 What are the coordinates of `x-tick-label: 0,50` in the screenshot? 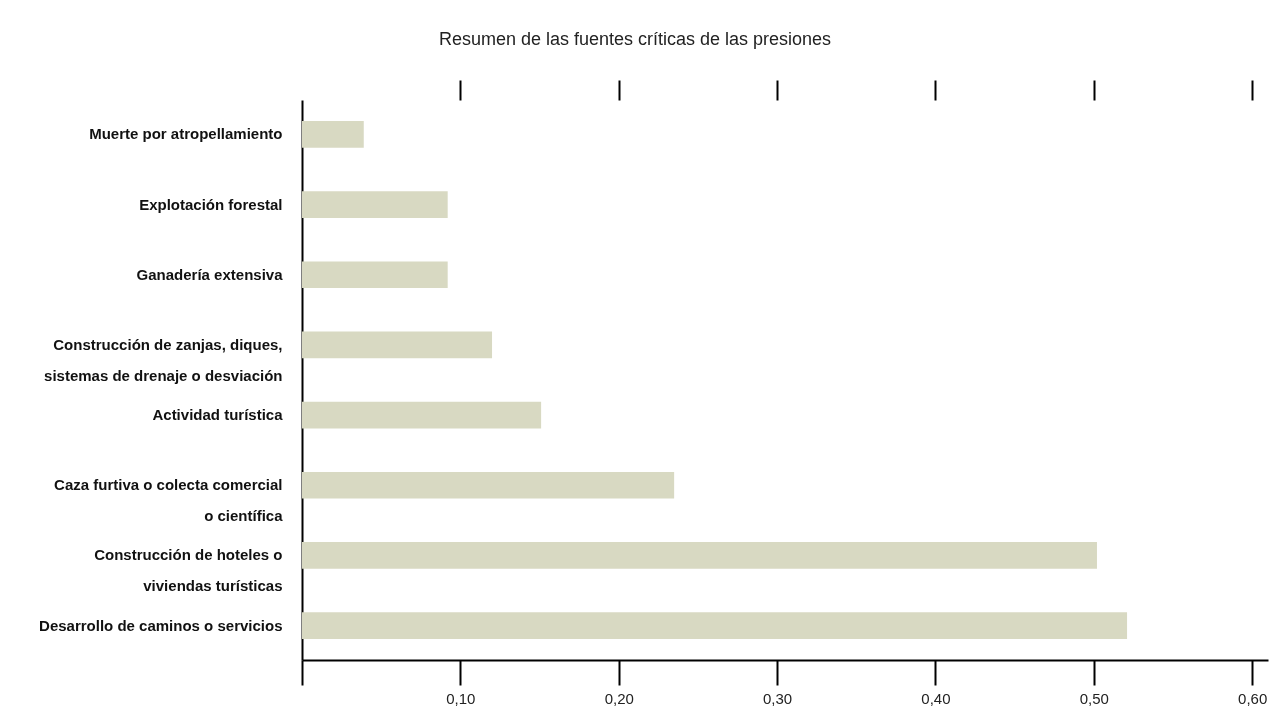 It's located at (1094, 698).